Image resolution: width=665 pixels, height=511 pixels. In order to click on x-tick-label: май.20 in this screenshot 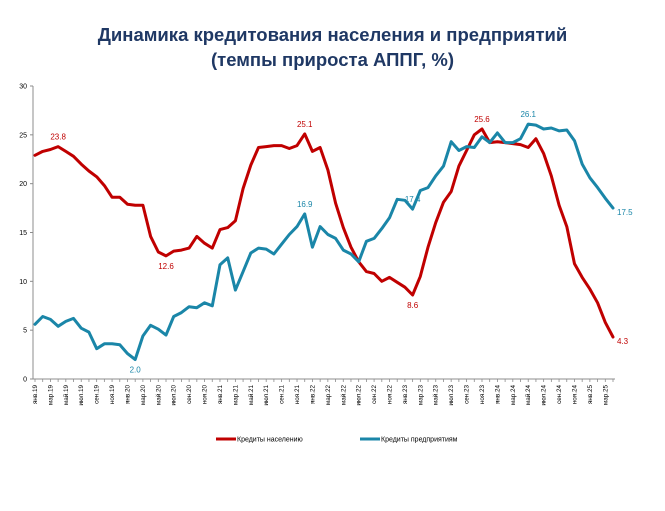, I will do `click(158, 395)`.